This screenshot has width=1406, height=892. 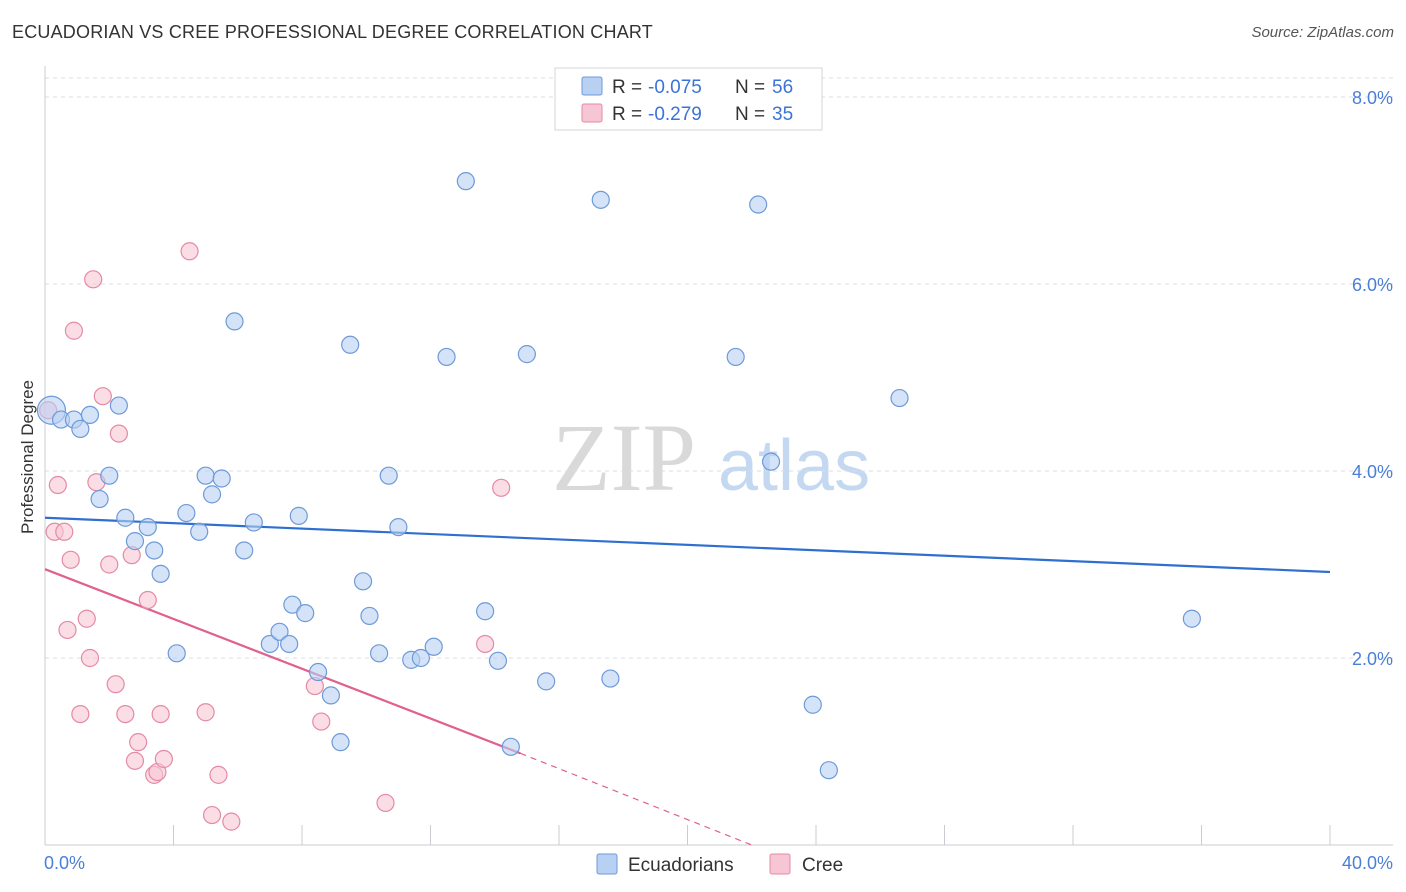 I want to click on x-tick-min: 0.0%, so click(x=64, y=863).